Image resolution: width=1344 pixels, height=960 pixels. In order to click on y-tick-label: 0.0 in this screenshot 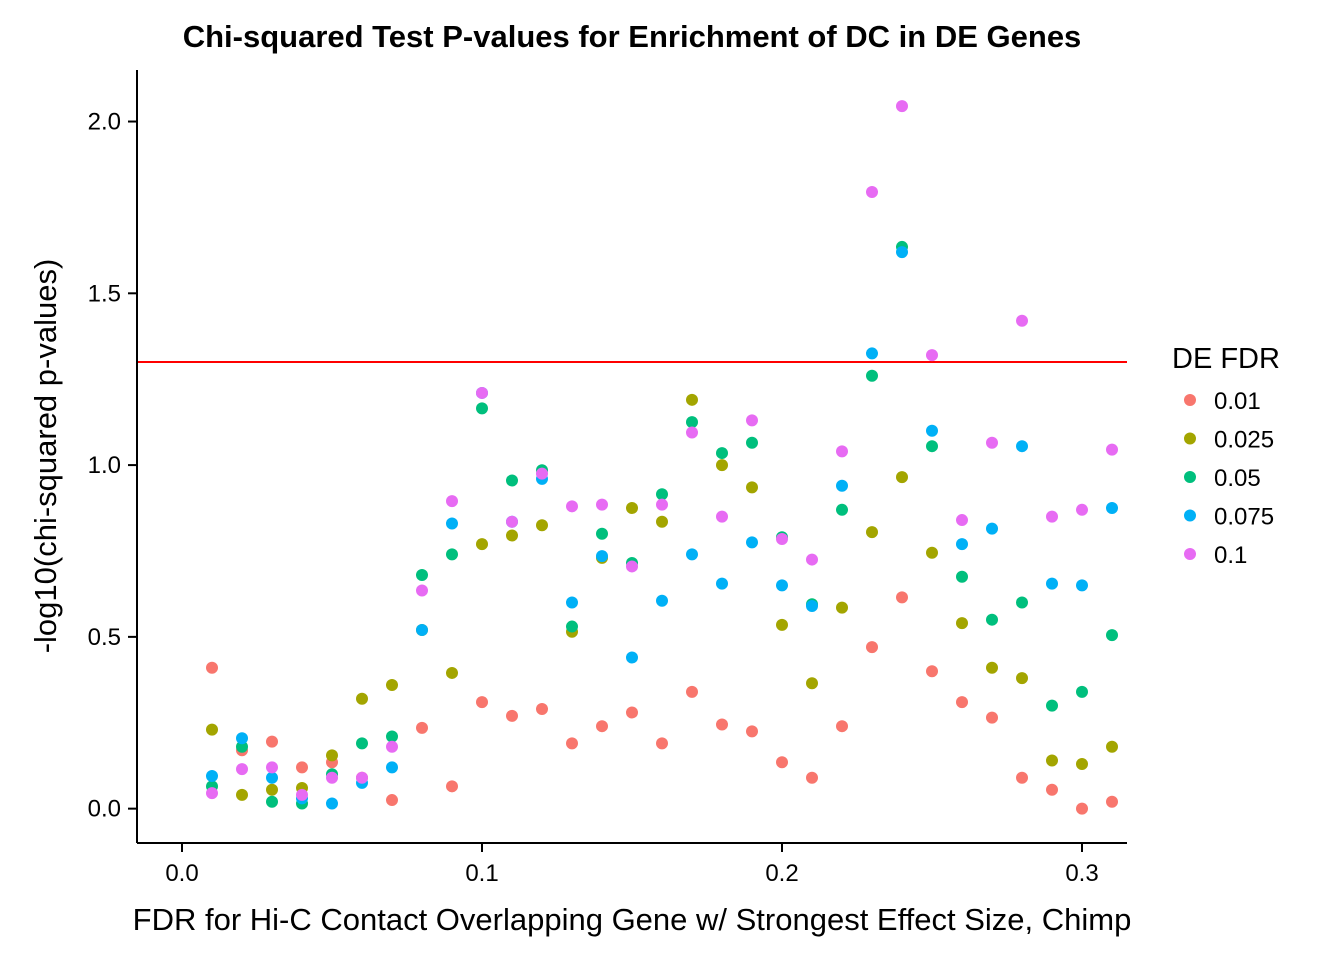, I will do `click(104, 809)`.